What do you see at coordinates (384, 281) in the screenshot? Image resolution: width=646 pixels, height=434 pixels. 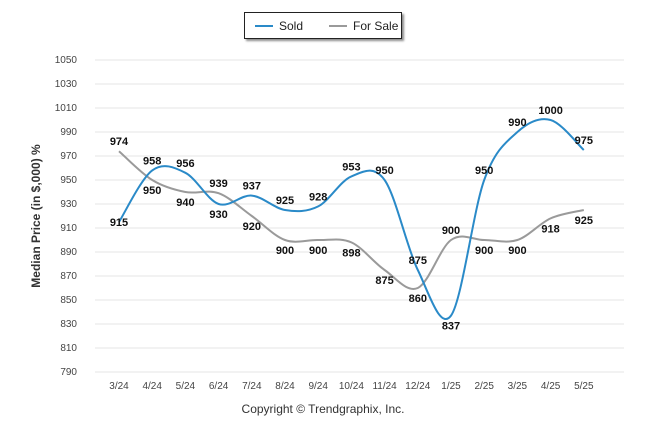 I see `data-label-forsale: 875` at bounding box center [384, 281].